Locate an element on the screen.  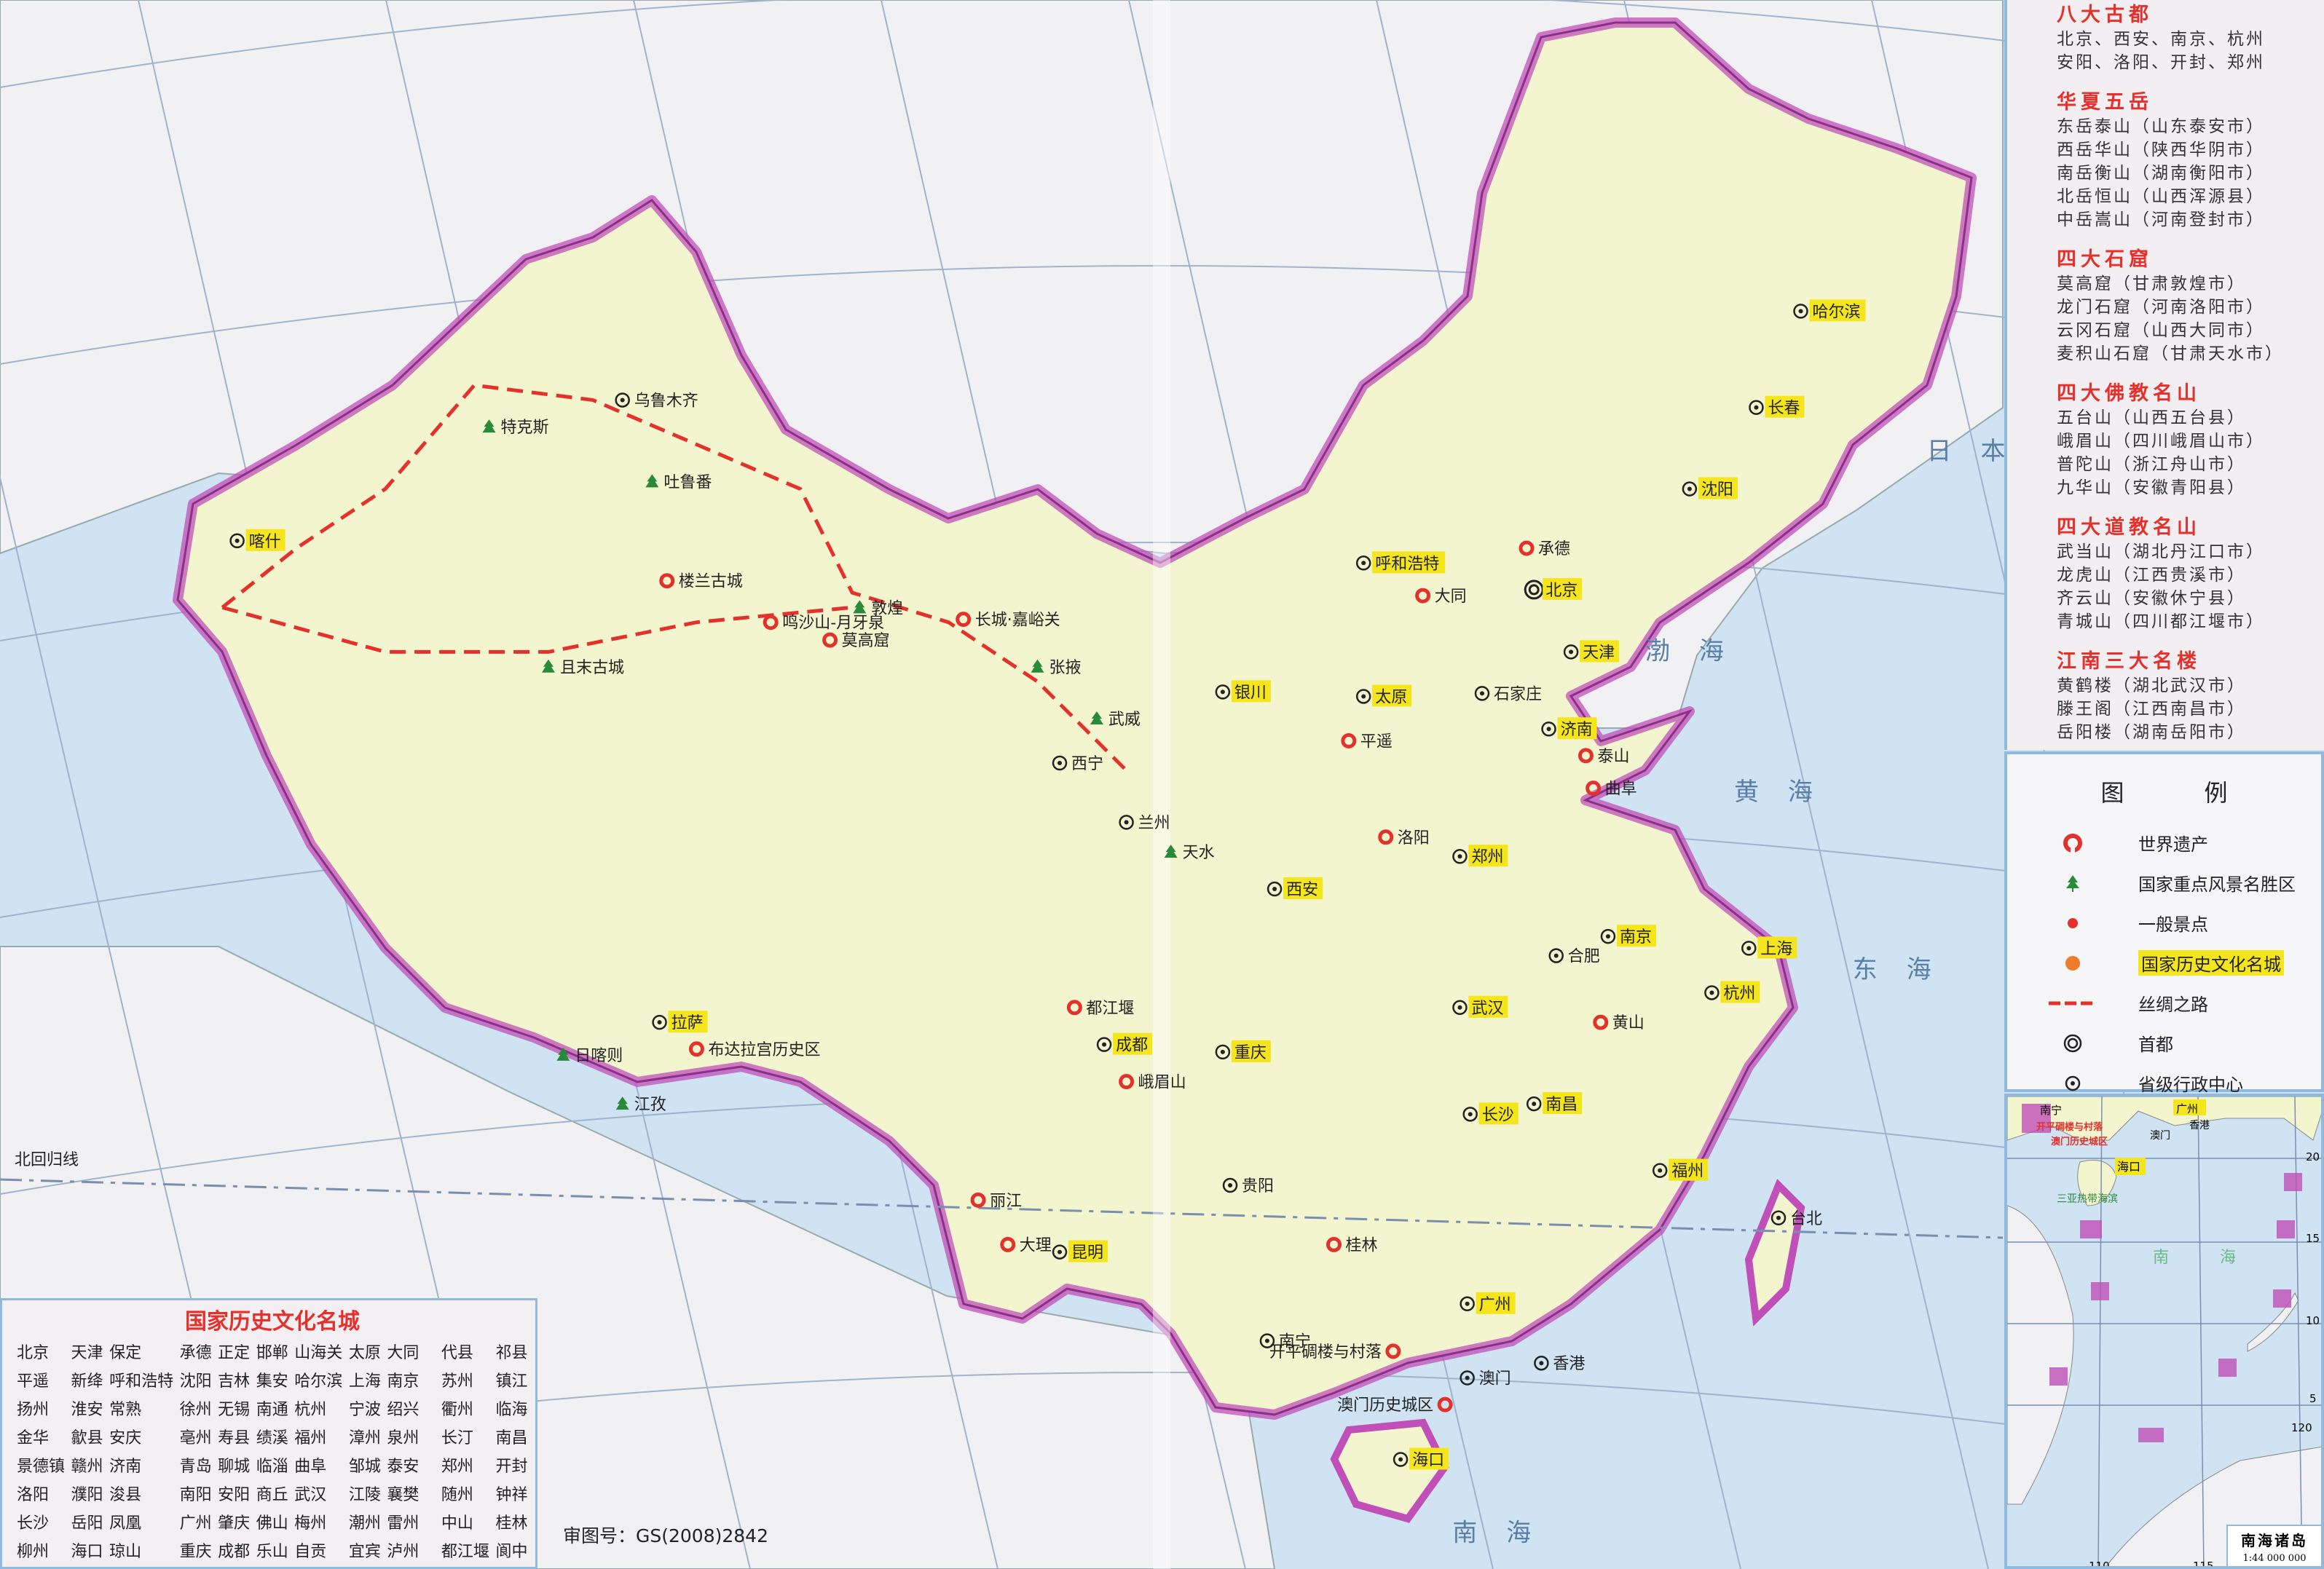
site-label: 黄山 is located at coordinates (1628, 1023).